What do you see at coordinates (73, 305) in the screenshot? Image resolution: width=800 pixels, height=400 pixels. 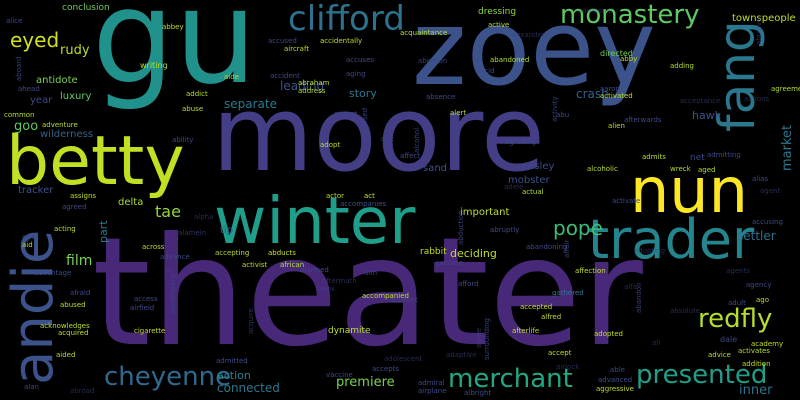 I see `word-abused: abused` at bounding box center [73, 305].